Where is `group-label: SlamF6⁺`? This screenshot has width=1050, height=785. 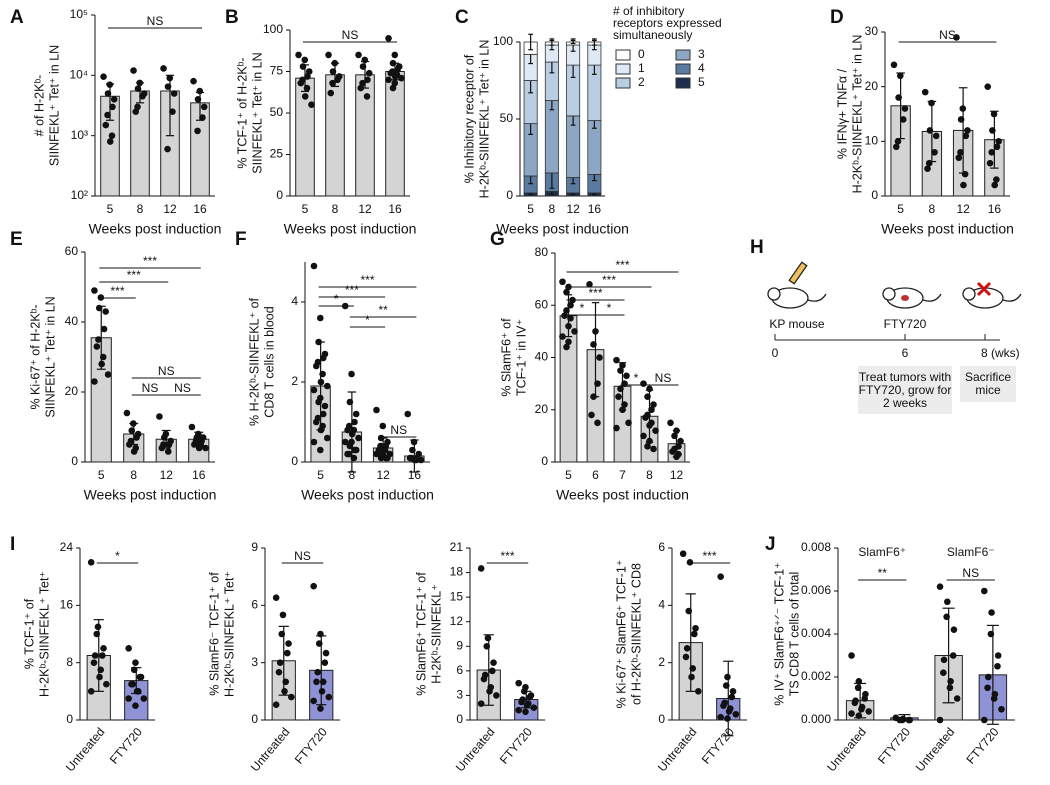 group-label: SlamF6⁺ is located at coordinates (882, 552).